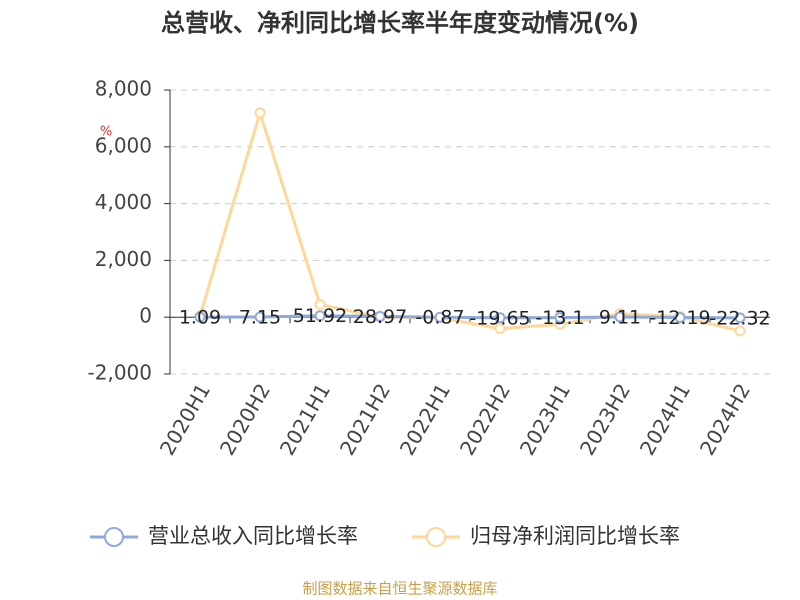 The height and width of the screenshot is (600, 800). I want to click on data-label: -12.19, so click(679, 318).